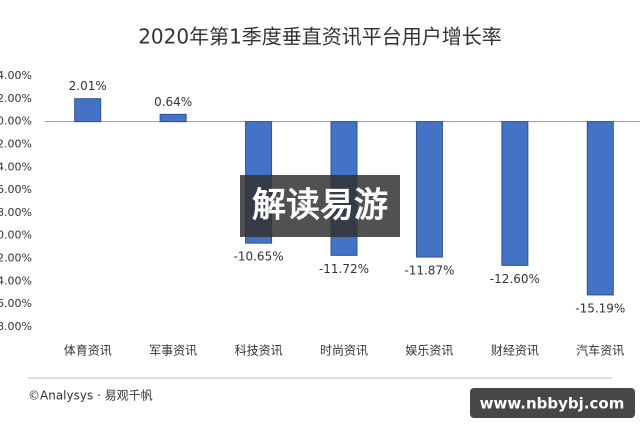 The image size is (640, 427). I want to click on value-label: -15.19%, so click(600, 308).